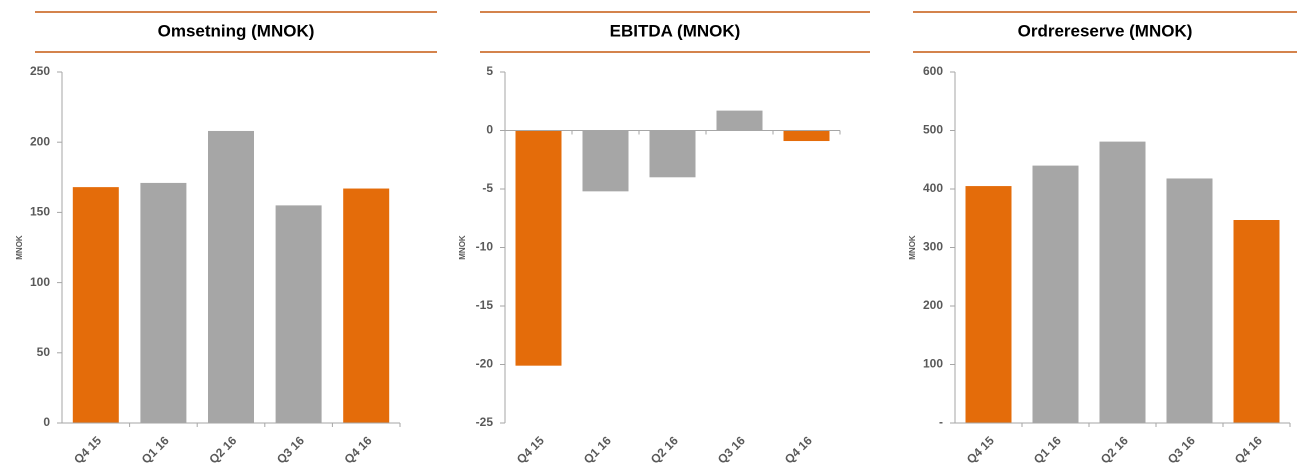 The width and height of the screenshot is (1299, 470). Describe the element at coordinates (933, 130) in the screenshot. I see `y-tick-label: 500` at that location.